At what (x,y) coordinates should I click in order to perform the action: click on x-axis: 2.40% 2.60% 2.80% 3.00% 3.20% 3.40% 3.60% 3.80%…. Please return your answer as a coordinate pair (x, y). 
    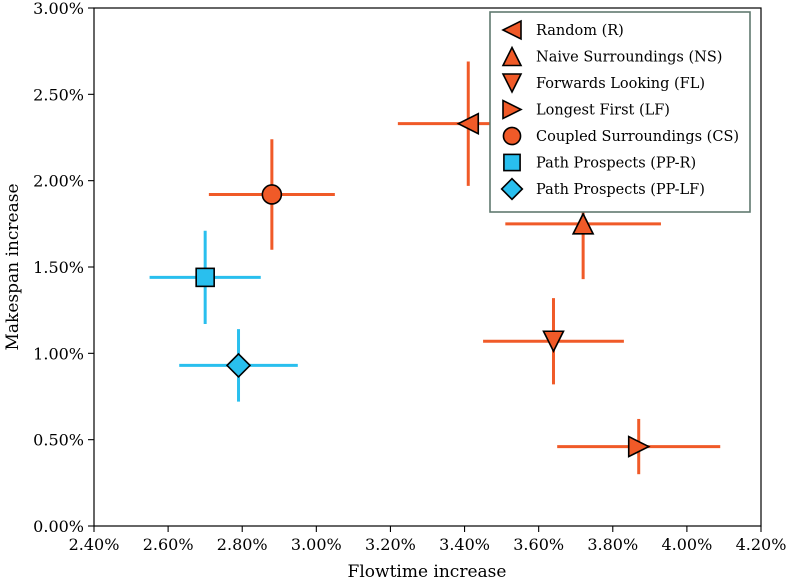
    Looking at the image, I should click on (428, 540).